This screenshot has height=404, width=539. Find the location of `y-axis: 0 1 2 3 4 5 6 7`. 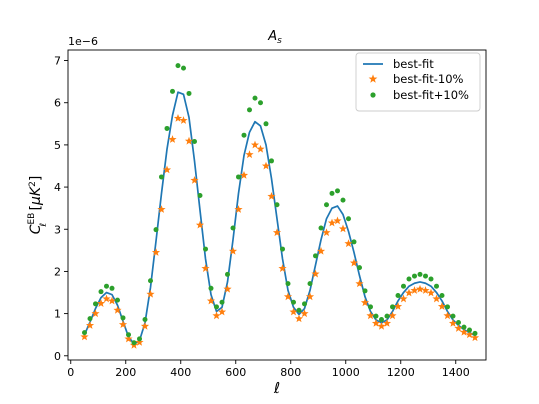

y-axis: 0 1 2 3 4 5 6 7 is located at coordinates (61, 209).